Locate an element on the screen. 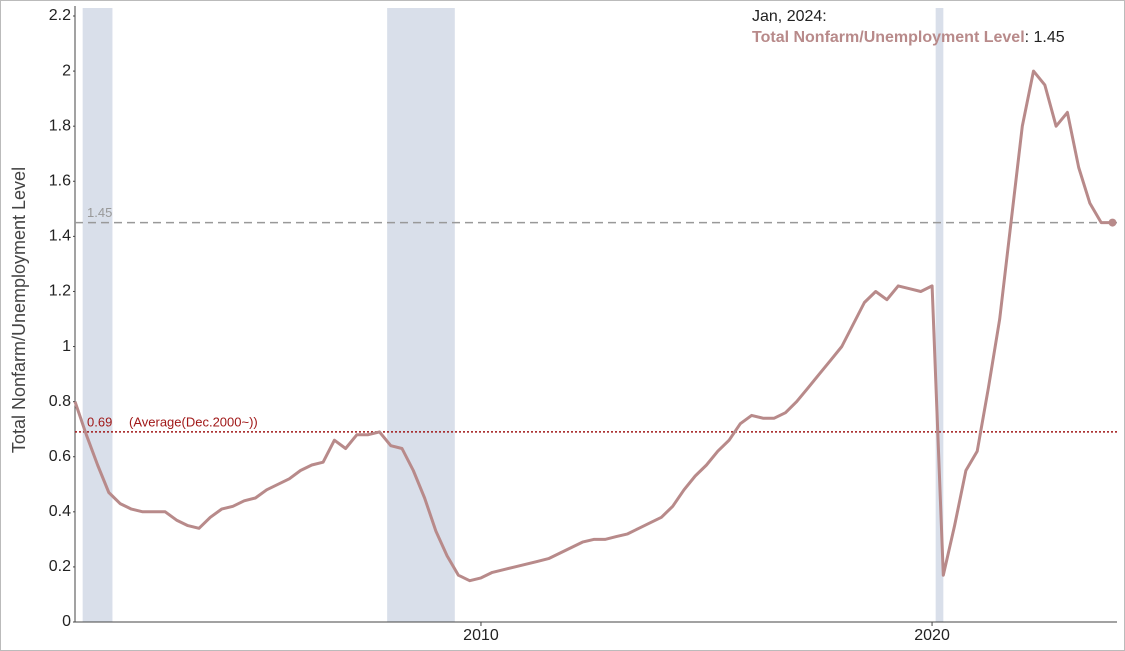 The image size is (1125, 651). y-tick-label: 0 is located at coordinates (66, 621).